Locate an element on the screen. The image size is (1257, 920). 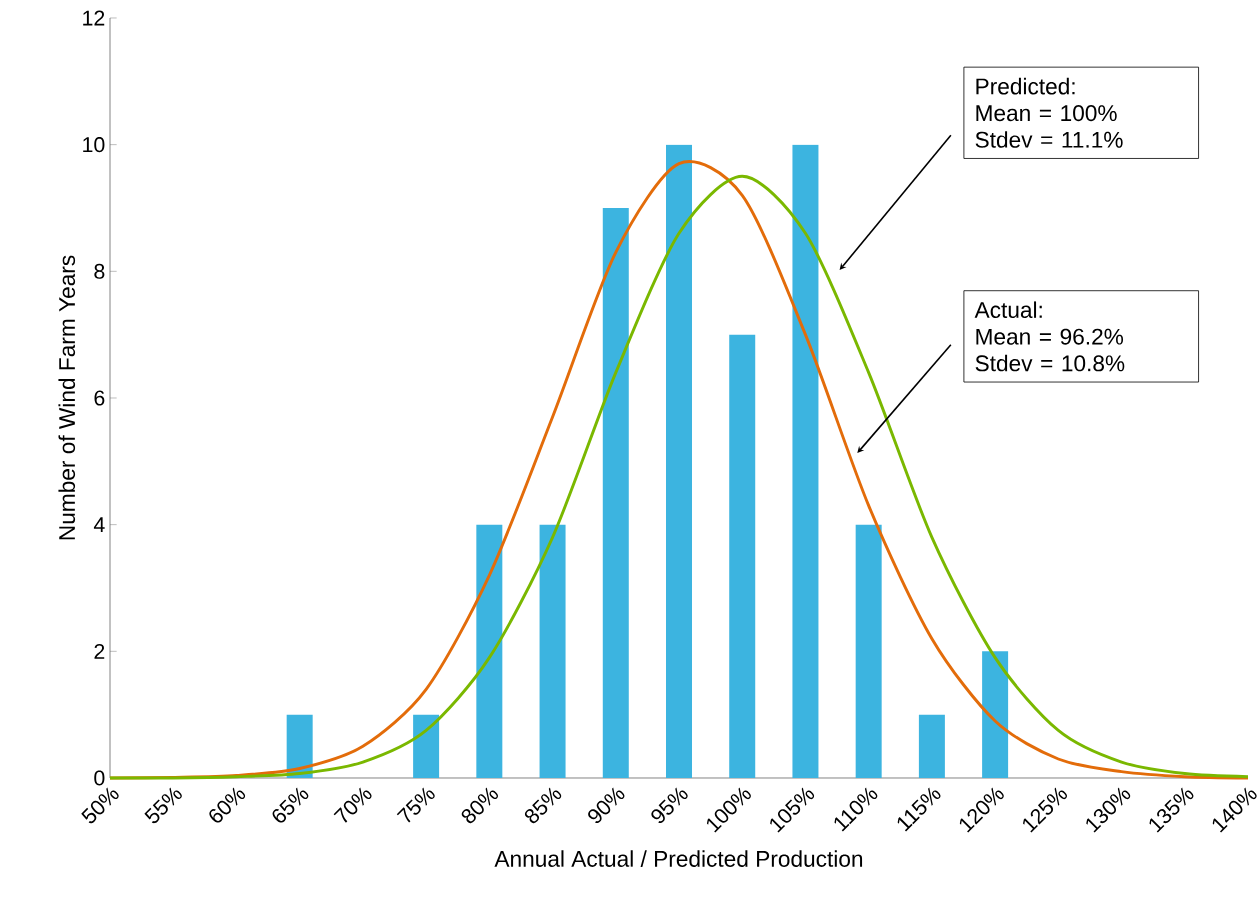
y-tick-label: 0 is located at coordinates (99, 778).